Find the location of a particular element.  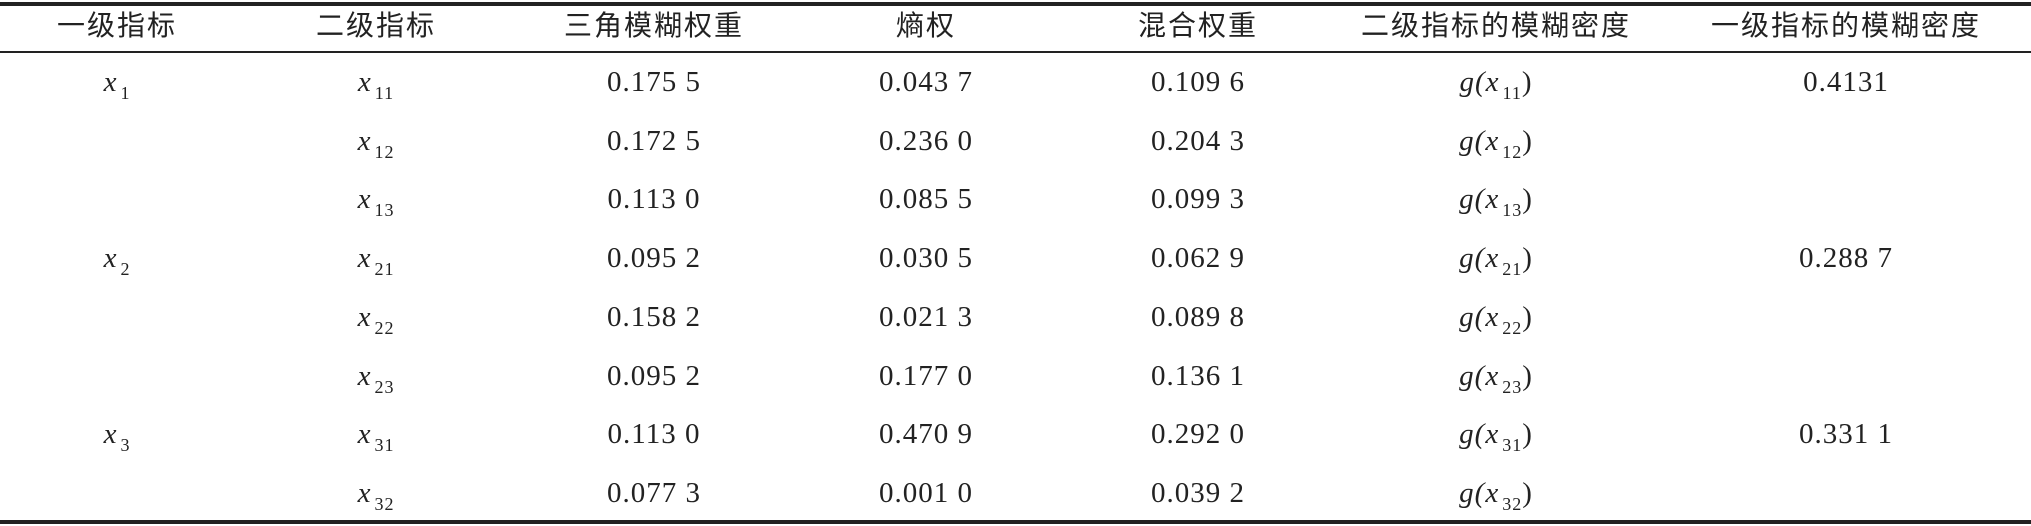

cell-mixed: 0.136 1 is located at coordinates (1198, 375).